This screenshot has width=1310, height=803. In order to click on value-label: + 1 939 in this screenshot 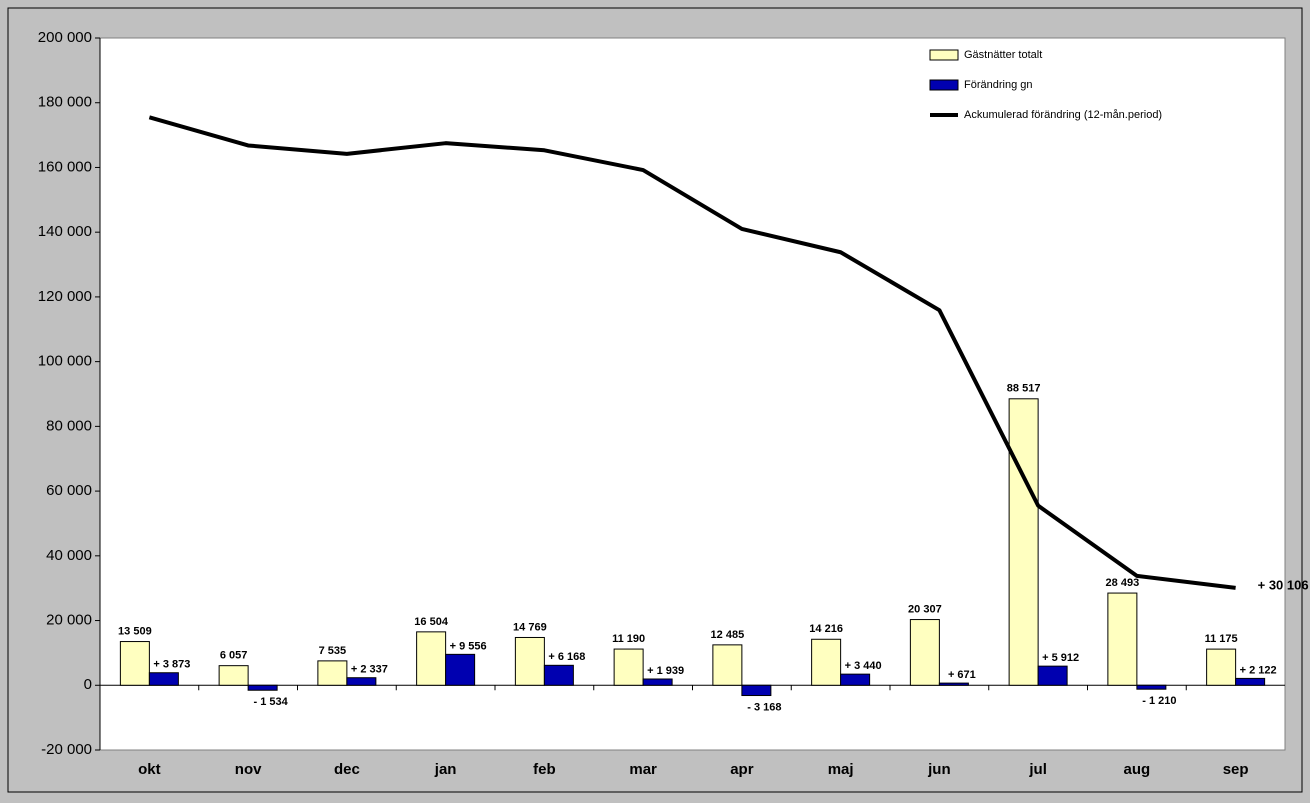, I will do `click(665, 671)`.